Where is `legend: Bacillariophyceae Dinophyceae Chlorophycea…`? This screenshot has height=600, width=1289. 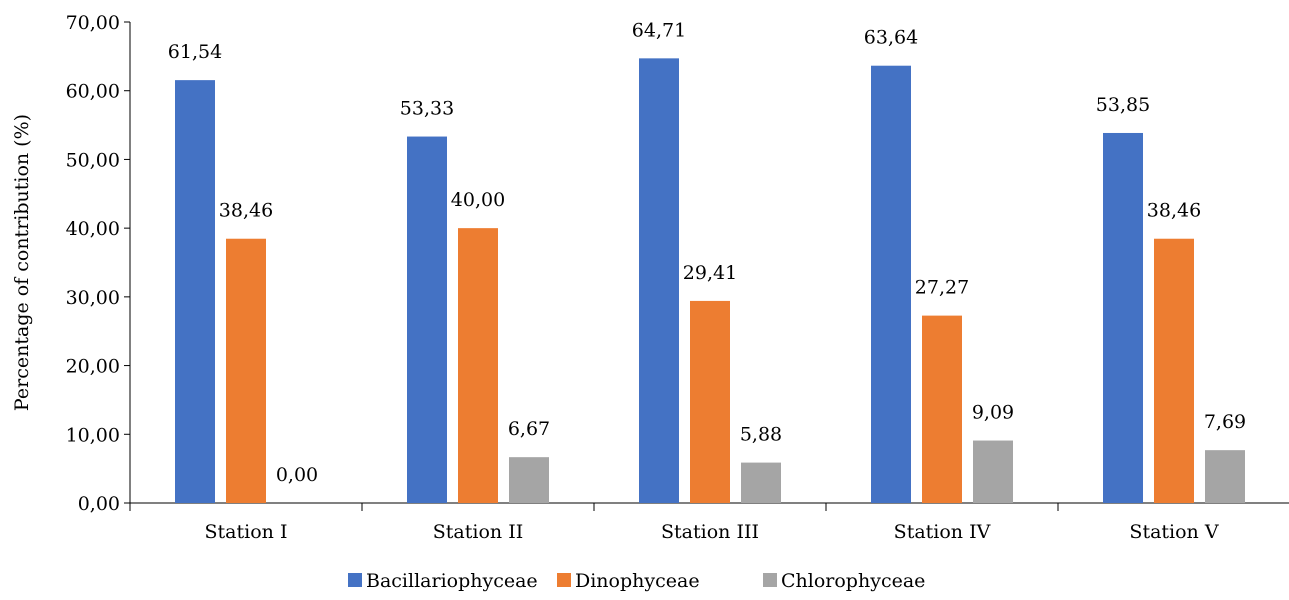
legend: Bacillariophyceae Dinophyceae Chlorophycea… is located at coordinates (636, 581).